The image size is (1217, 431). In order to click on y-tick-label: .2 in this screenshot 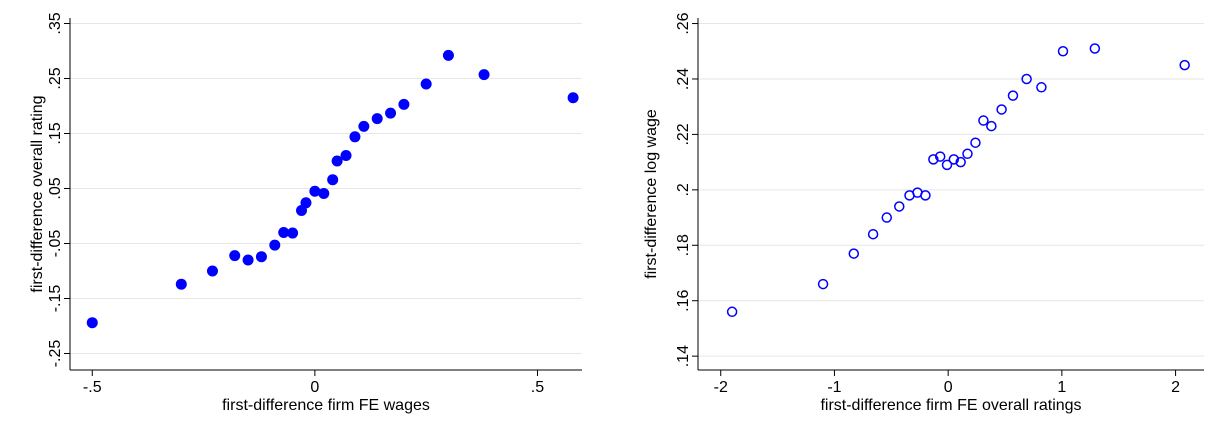, I will do `click(683, 189)`.